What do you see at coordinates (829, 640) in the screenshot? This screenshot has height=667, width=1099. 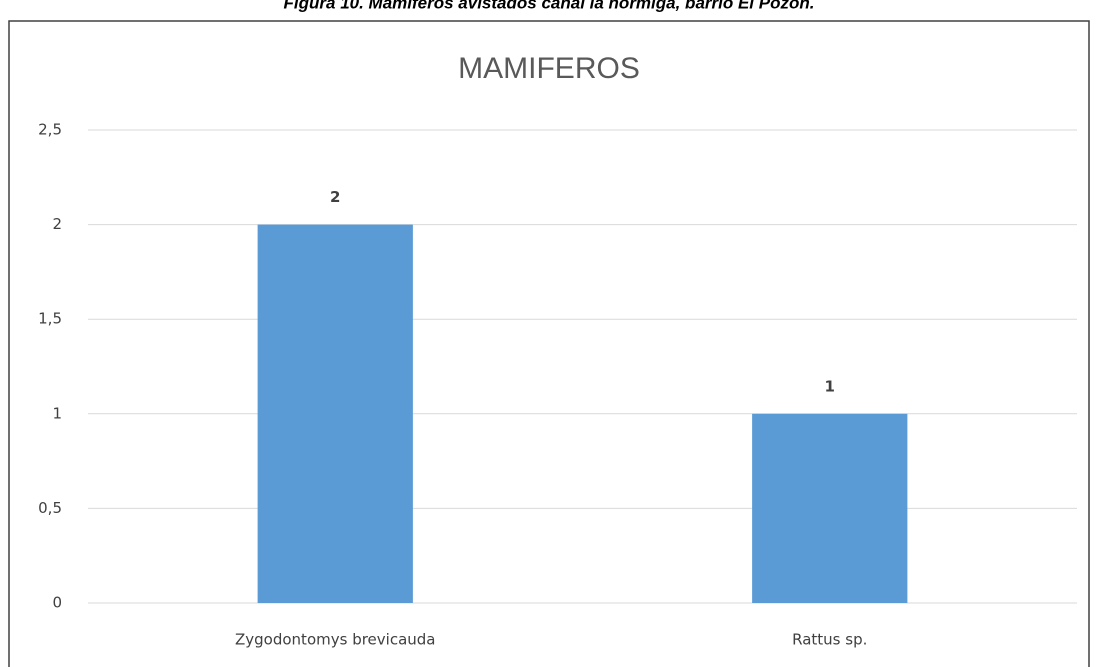 I see `x-tick-label: Rattus sp.` at bounding box center [829, 640].